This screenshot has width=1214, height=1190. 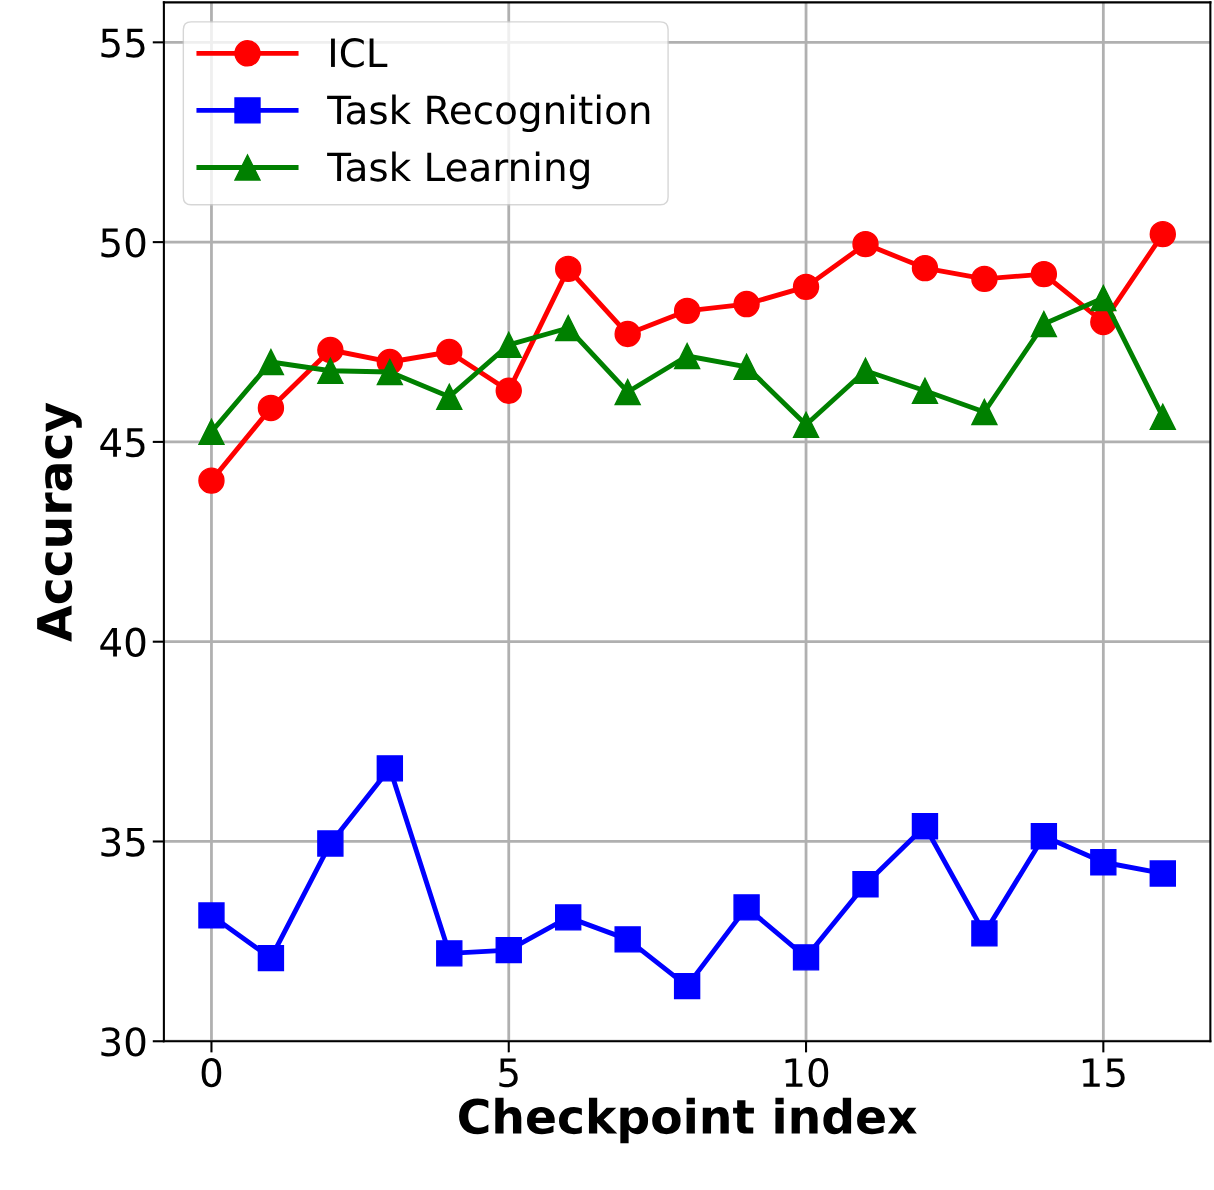 I want to click on x-tick-label: 15, so click(x=1103, y=1073).